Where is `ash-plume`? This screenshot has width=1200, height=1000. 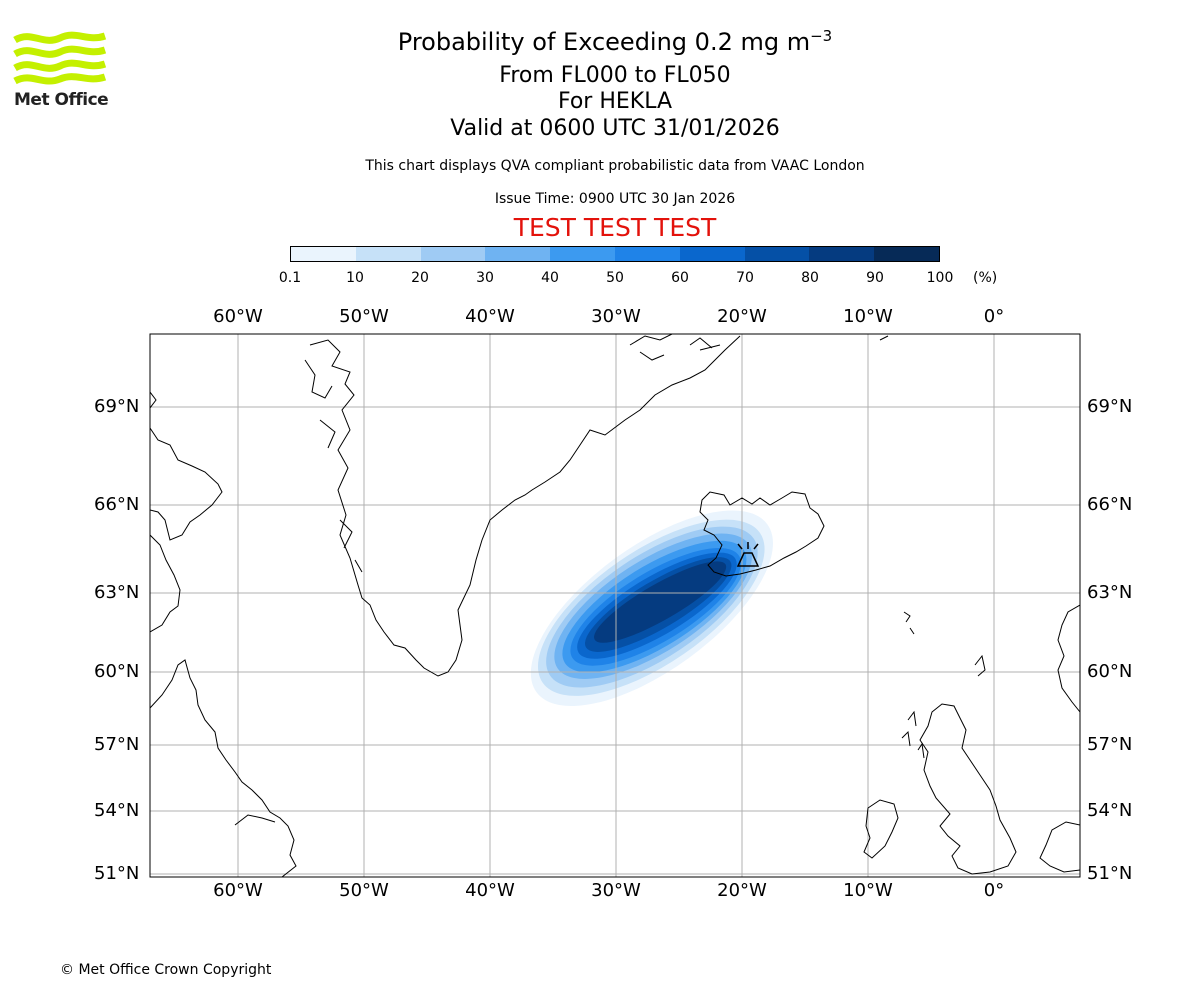 ash-plume is located at coordinates (651, 608).